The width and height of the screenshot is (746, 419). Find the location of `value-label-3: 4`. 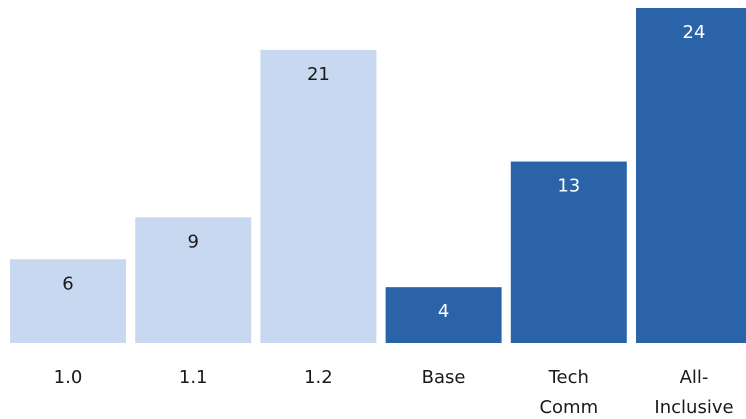

value-label-3: 4 is located at coordinates (443, 311).